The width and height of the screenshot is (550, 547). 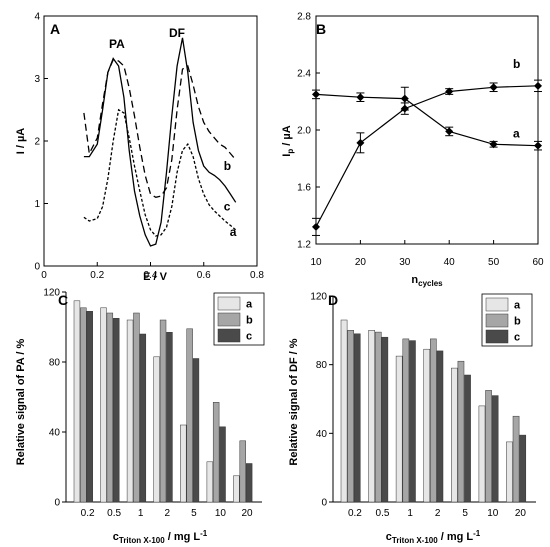 I want to click on panel-c-category-label: 0.5, so click(x=114, y=513).